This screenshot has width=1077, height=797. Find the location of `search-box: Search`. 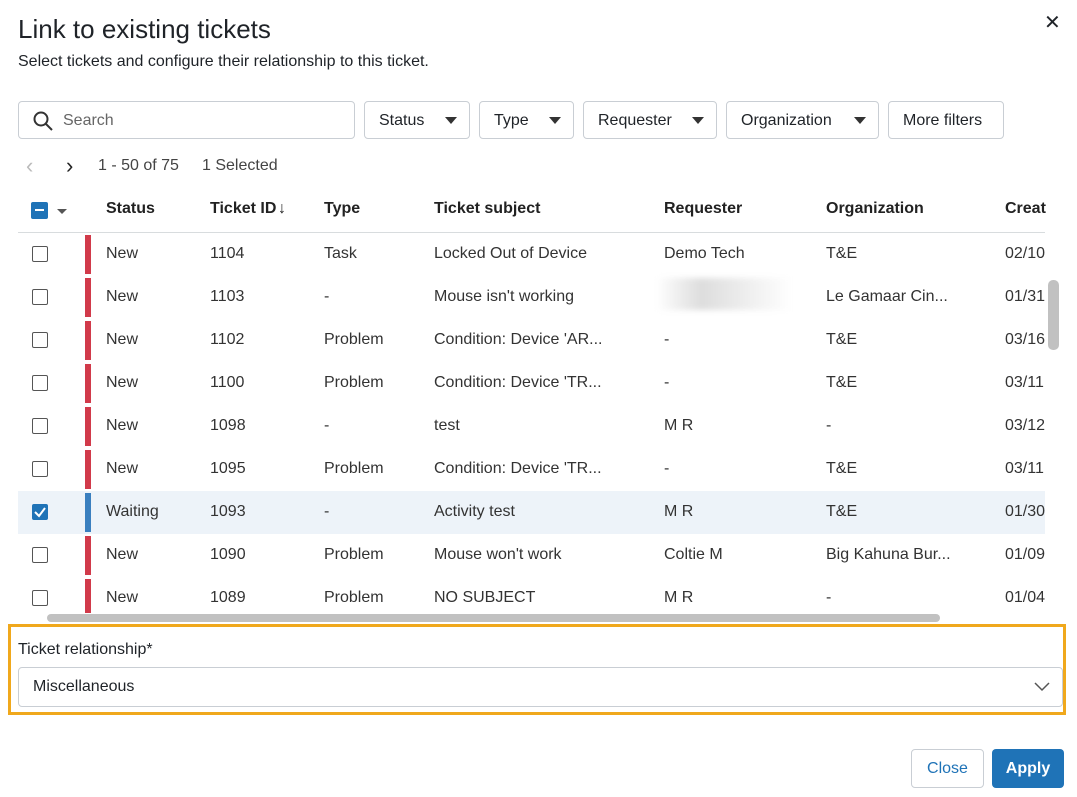

search-box: Search is located at coordinates (186, 120).